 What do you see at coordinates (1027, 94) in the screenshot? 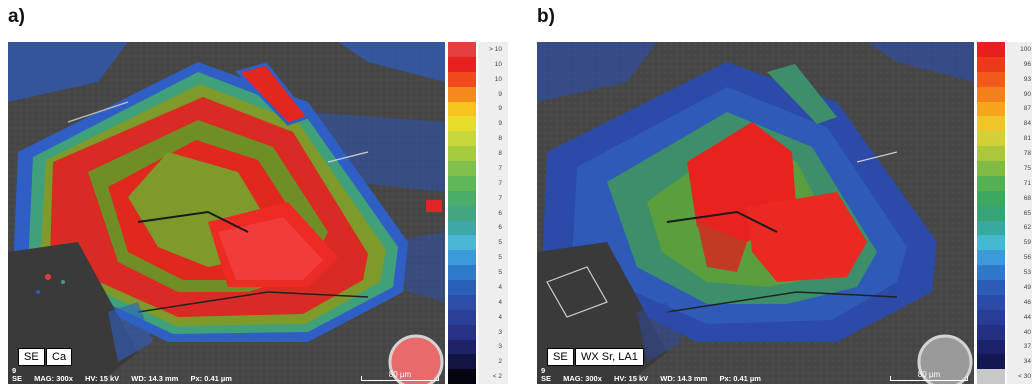
I see `color-scale-tick: 90` at bounding box center [1027, 94].